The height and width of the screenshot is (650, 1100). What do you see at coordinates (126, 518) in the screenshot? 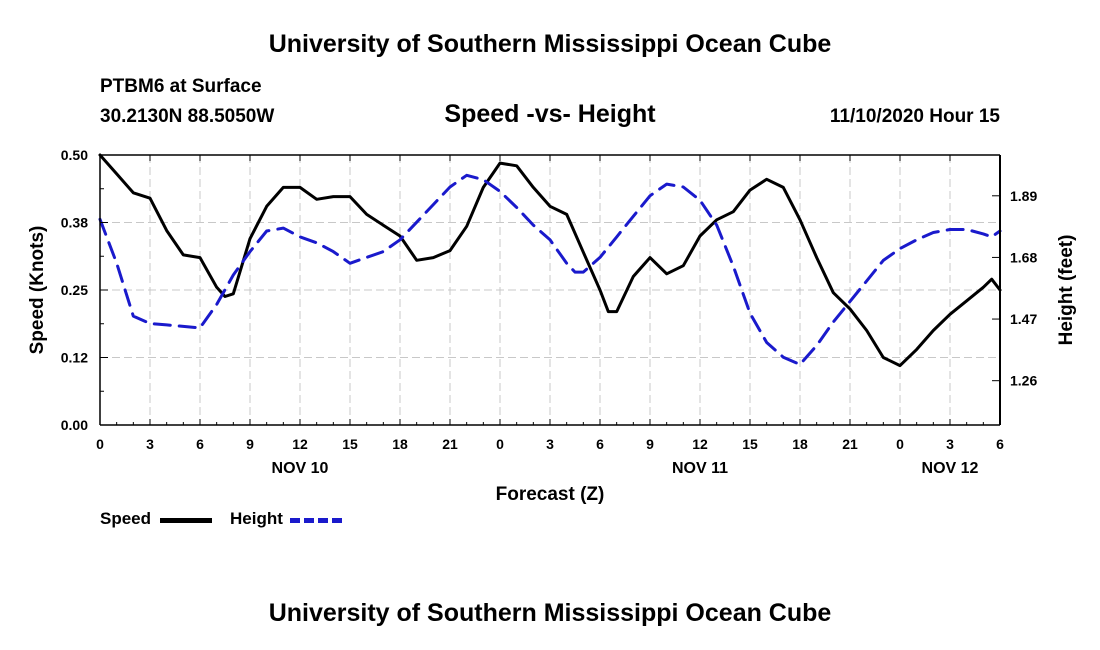
I see `legend-speed-label: Speed` at bounding box center [126, 518].